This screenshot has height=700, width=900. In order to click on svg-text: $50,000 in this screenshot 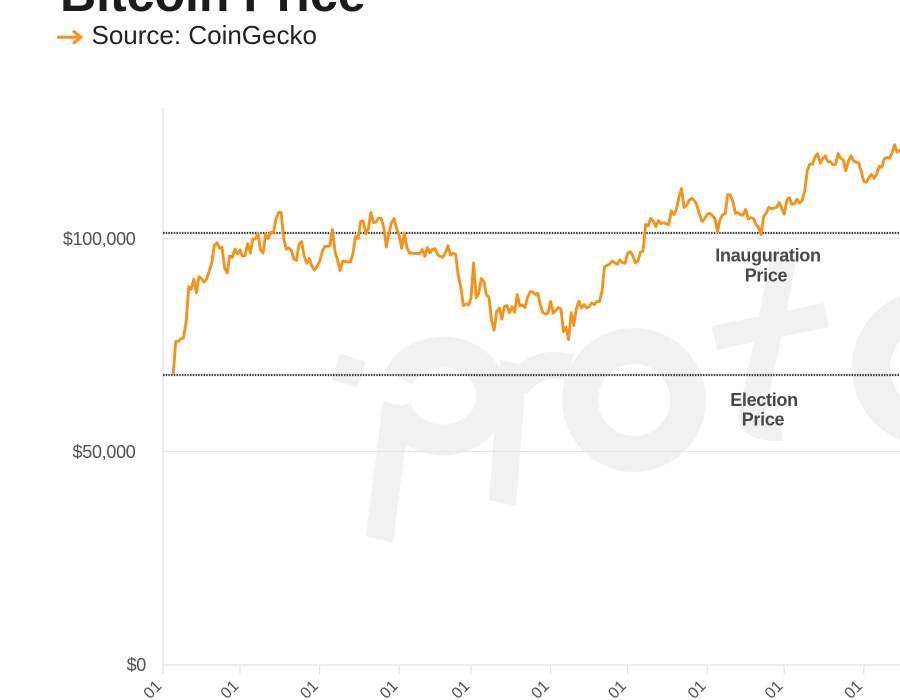, I will do `click(104, 452)`.